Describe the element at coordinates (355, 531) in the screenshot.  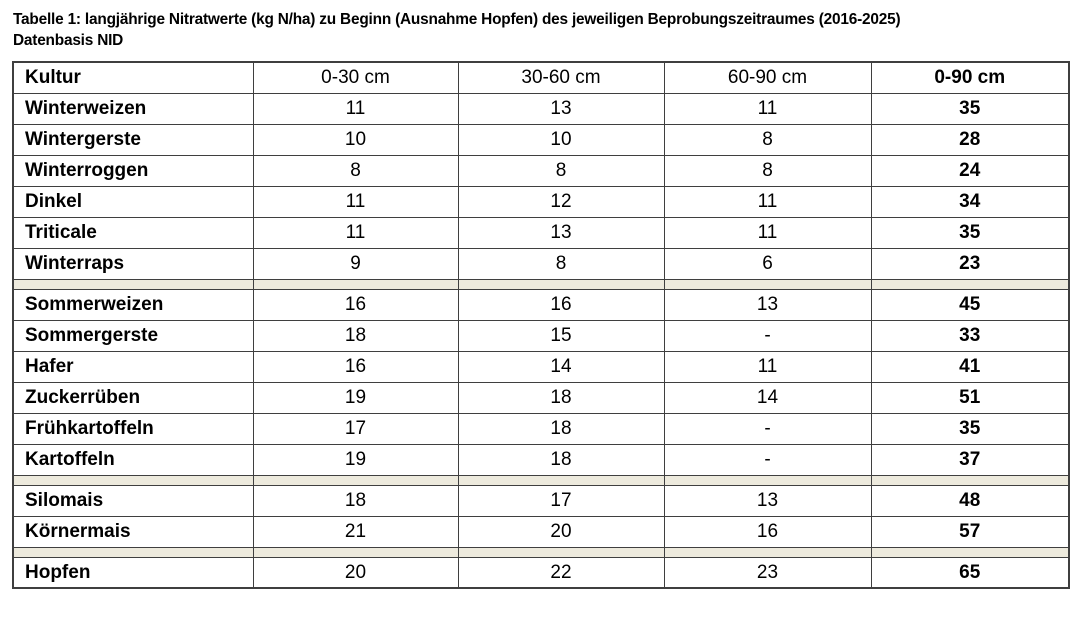
I see `value-cell: 21` at that location.